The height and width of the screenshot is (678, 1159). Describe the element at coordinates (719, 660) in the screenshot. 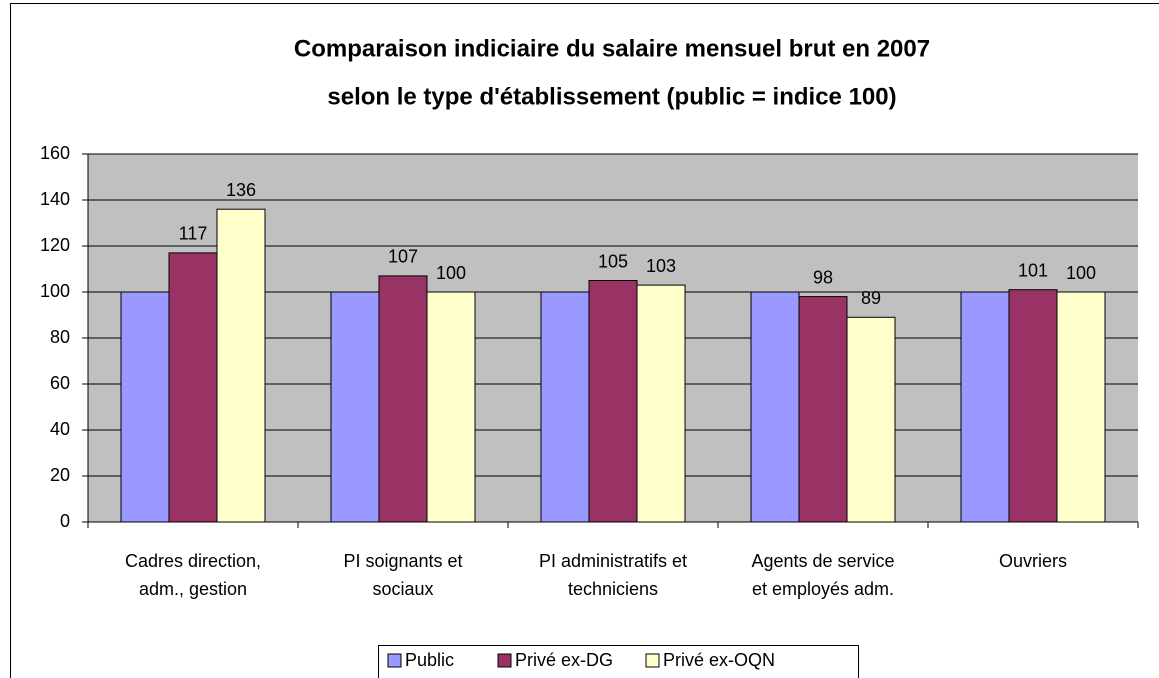

I see `legend-label: Privé ex-OQN` at that location.